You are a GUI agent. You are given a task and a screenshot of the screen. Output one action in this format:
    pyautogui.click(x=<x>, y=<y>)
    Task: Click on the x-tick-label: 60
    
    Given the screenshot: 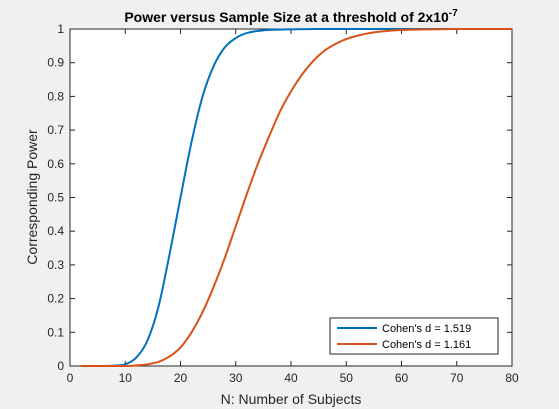 What is the action you would take?
    pyautogui.click(x=402, y=378)
    